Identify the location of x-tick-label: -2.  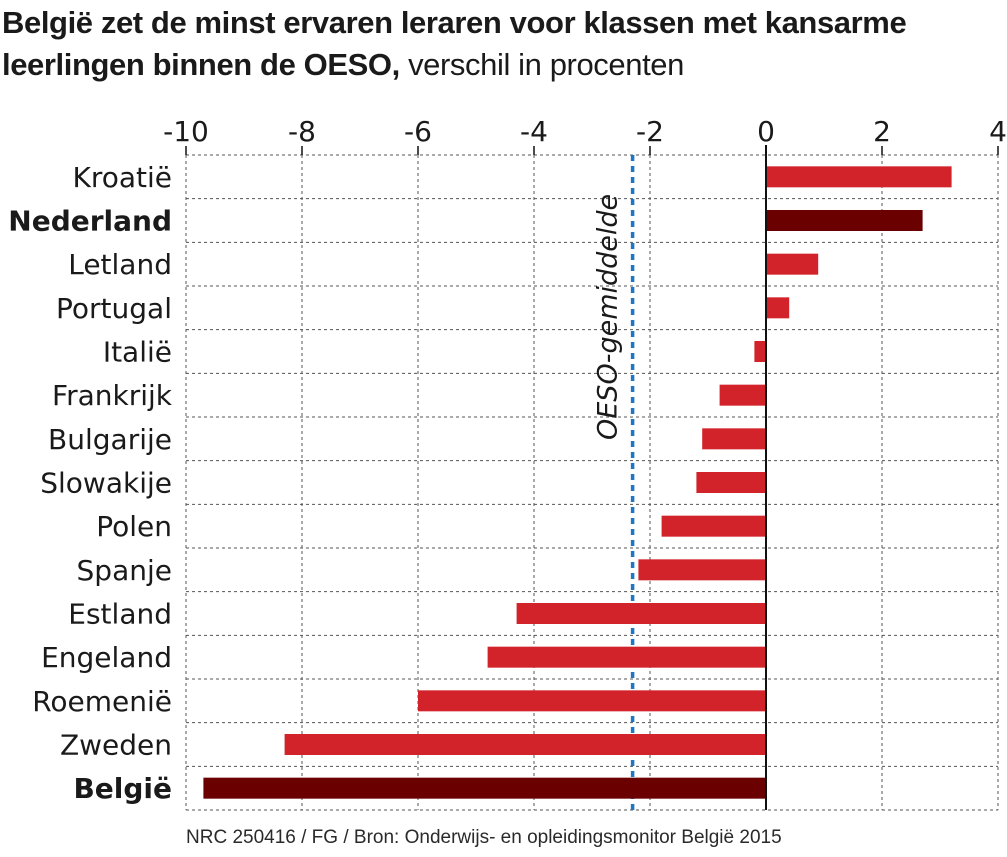
(650, 131).